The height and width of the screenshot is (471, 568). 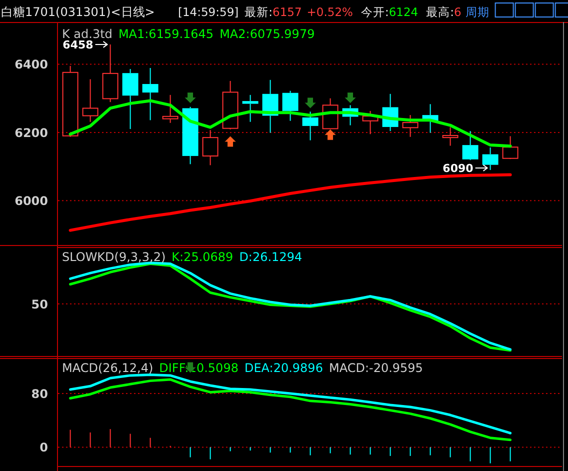 I want to click on chart-subtitle: K ad.3td, so click(x=87, y=34).